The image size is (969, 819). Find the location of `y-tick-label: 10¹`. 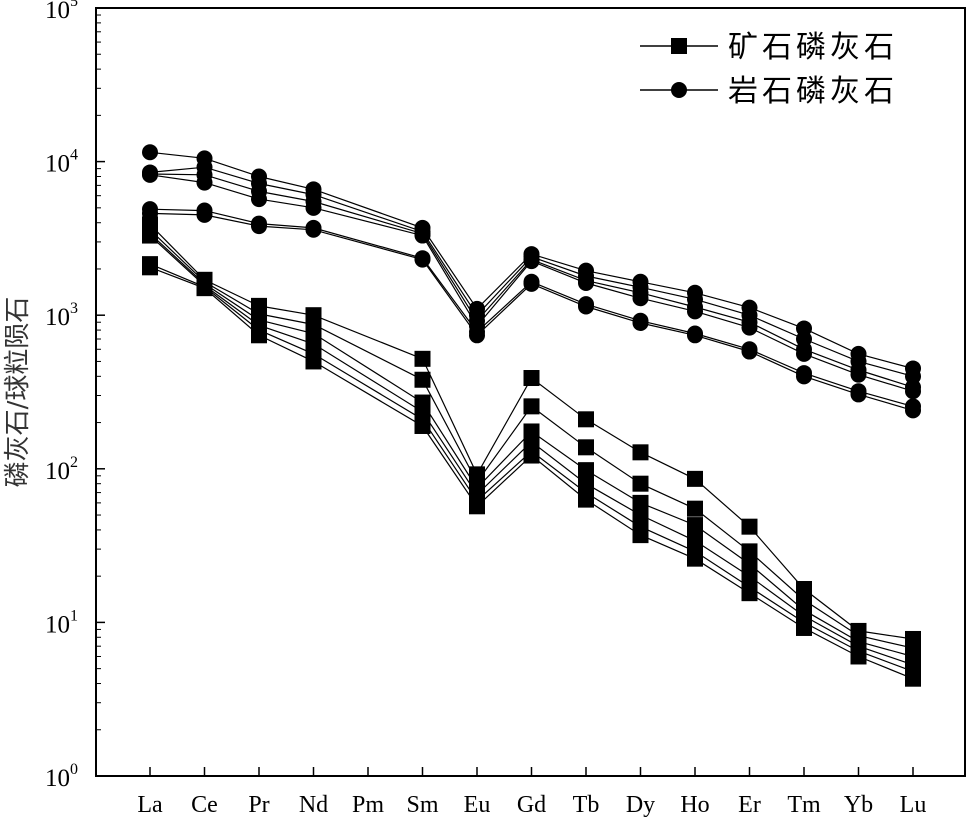

y-tick-label: 10¹ is located at coordinates (61, 622).